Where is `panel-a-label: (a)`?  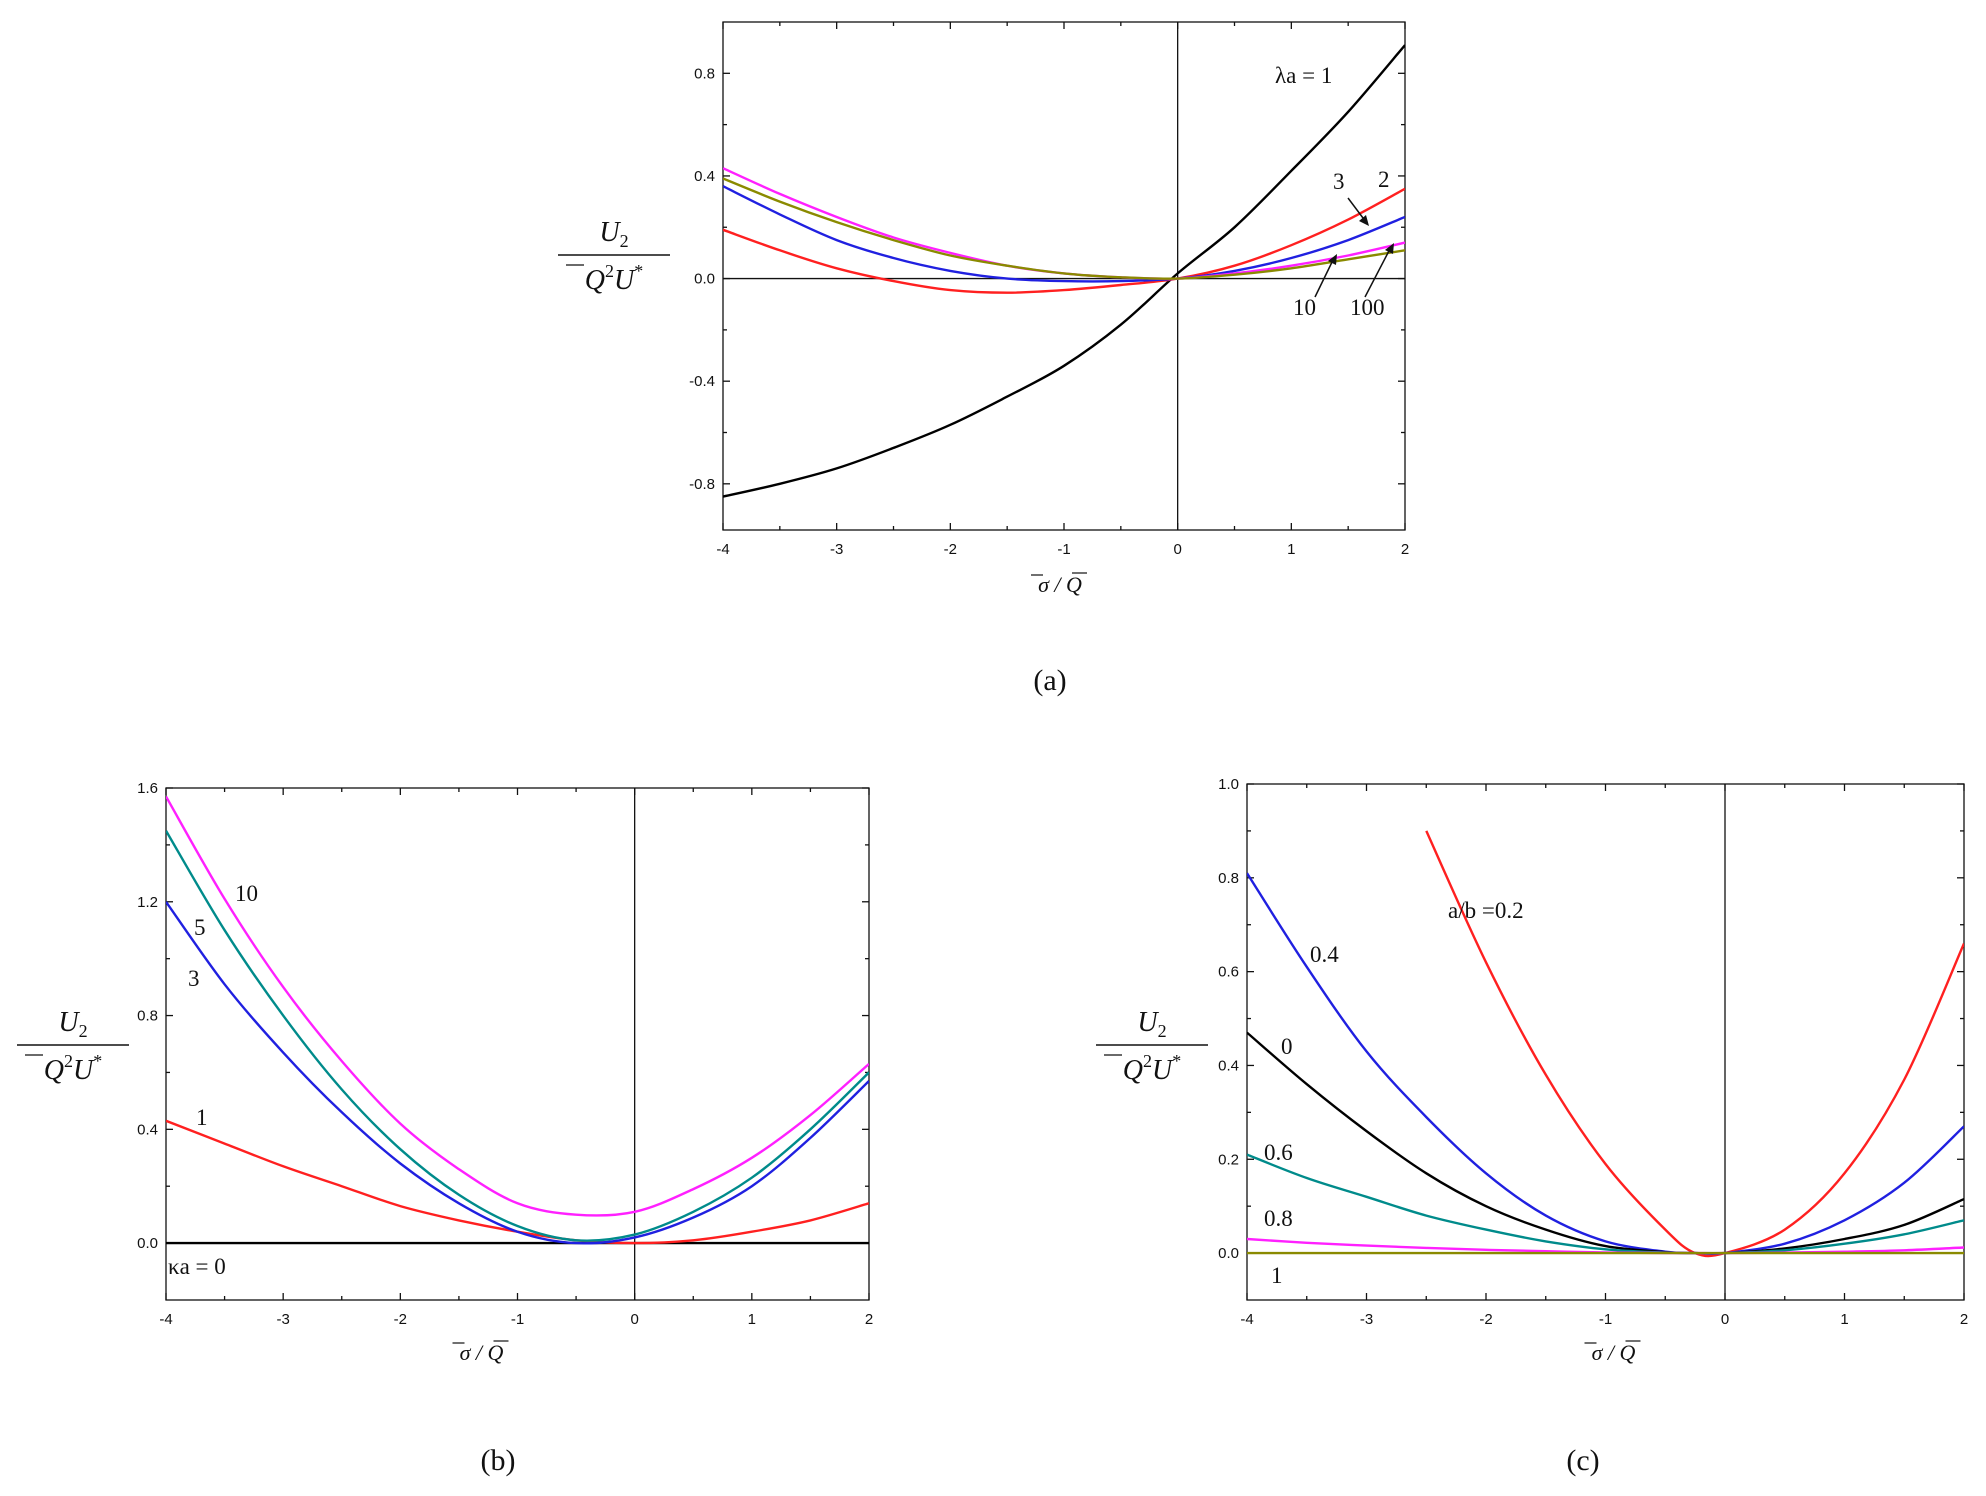 panel-a-label: (a) is located at coordinates (1049, 680).